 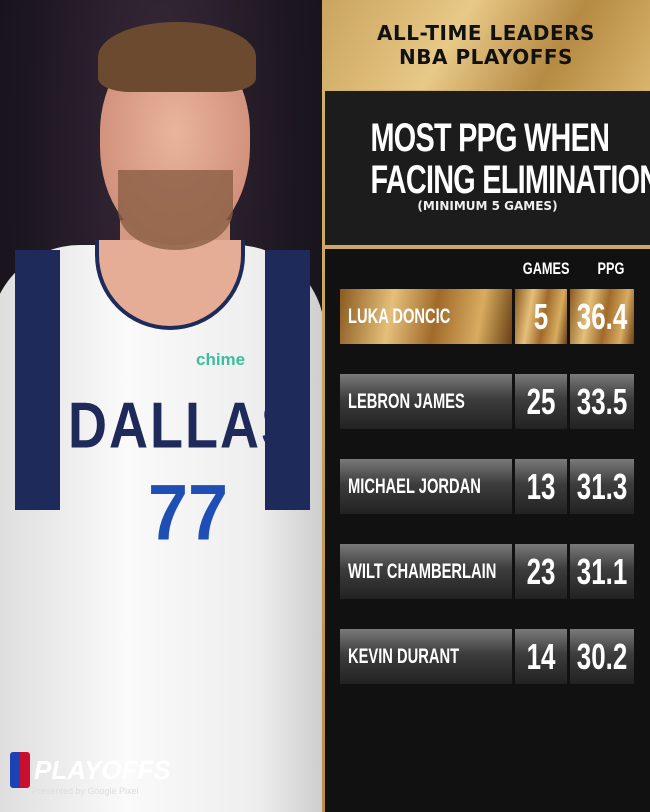 I want to click on games-value: 13, so click(x=541, y=486).